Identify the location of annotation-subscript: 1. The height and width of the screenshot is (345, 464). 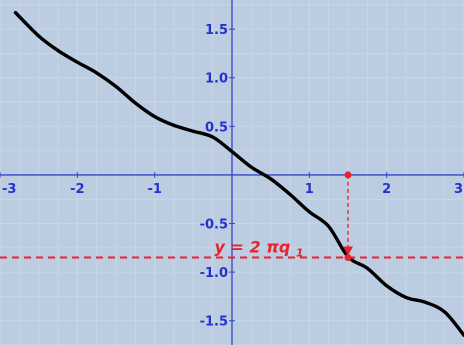
(300, 253).